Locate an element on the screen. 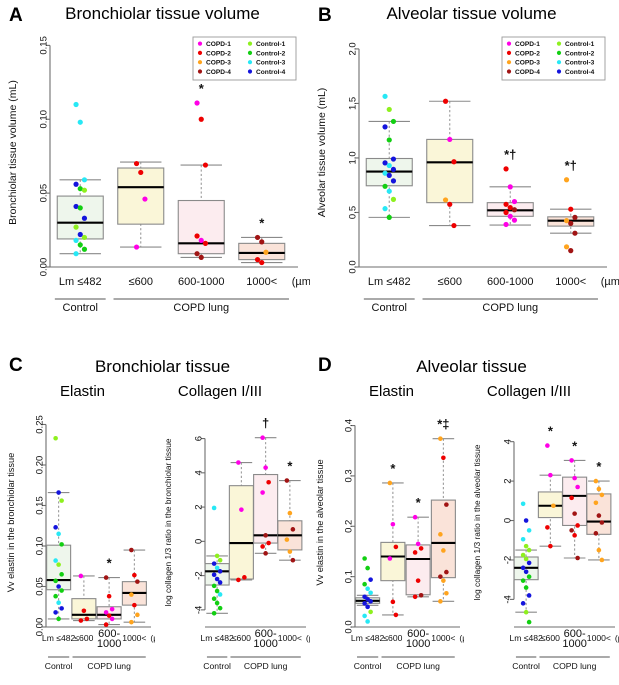  y-tick-label: -4 is located at coordinates (508, 599).